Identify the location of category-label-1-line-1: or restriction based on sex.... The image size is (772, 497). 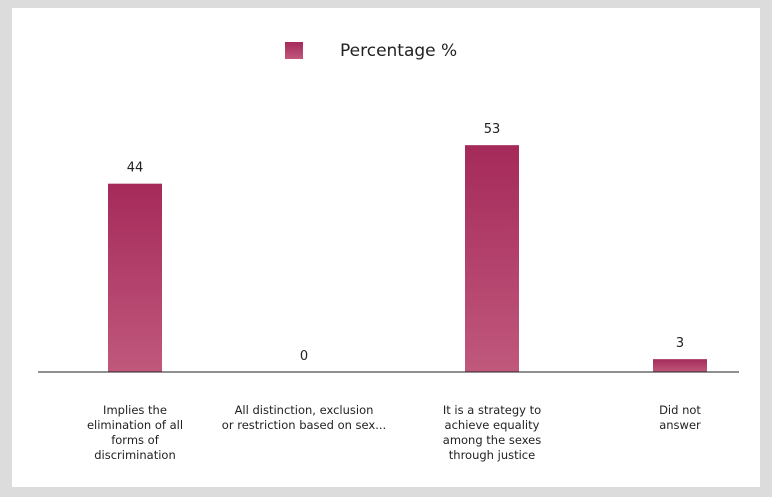
(304, 425).